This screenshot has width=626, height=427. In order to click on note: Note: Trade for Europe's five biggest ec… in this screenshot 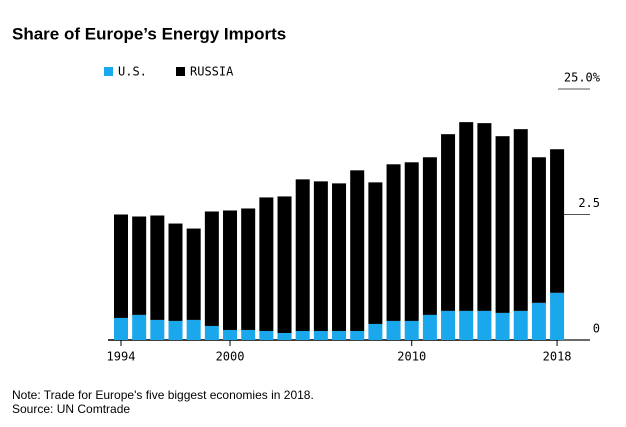, I will do `click(163, 395)`.